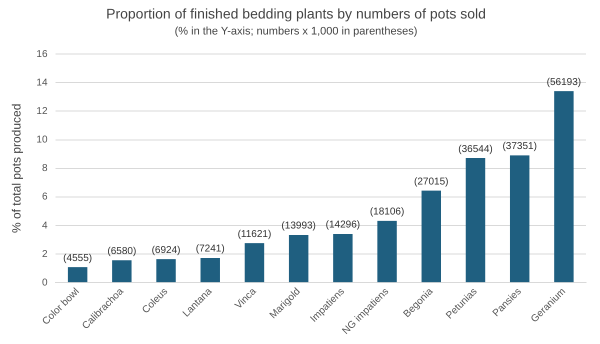 Image resolution: width=600 pixels, height=344 pixels. What do you see at coordinates (121, 251) in the screenshot?
I see `annotation: (6580)` at bounding box center [121, 251].